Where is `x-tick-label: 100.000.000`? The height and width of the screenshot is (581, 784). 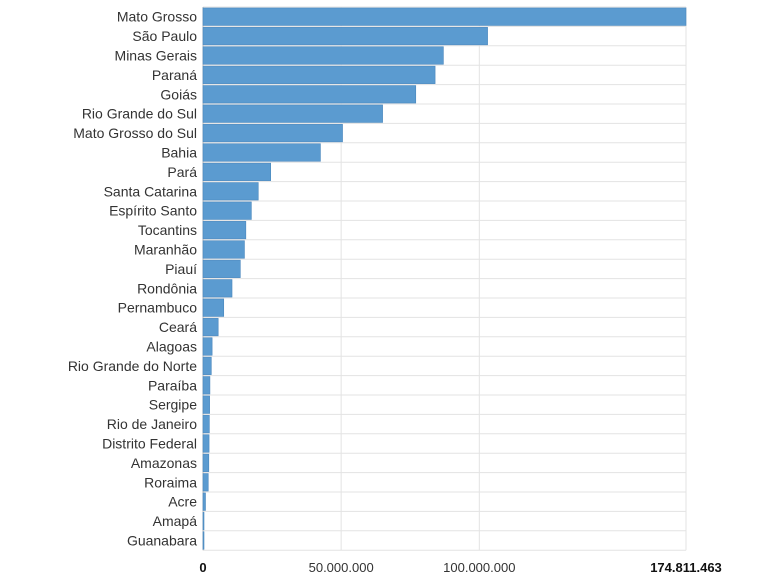 x-tick-label: 100.000.000 is located at coordinates (479, 567).